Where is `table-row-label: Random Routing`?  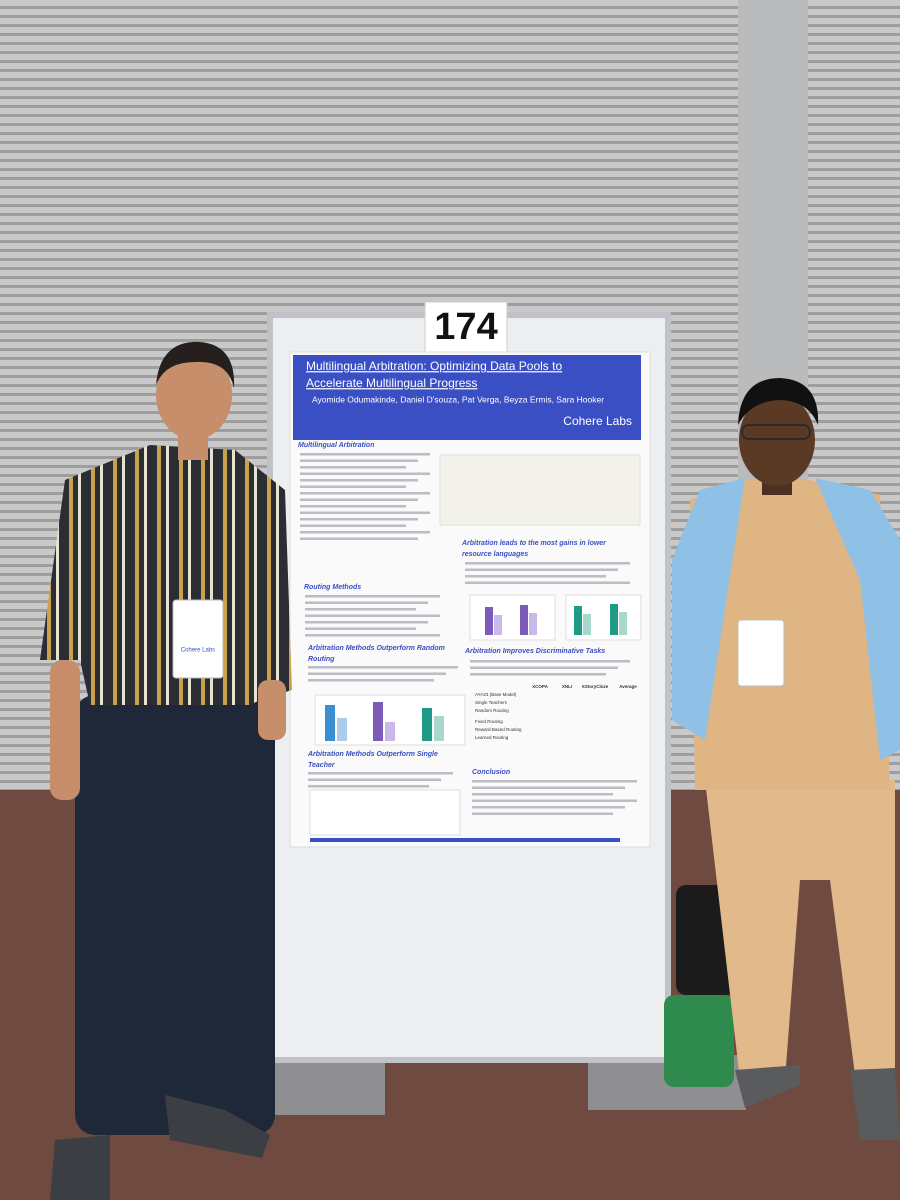
table-row-label: Random Routing is located at coordinates (492, 710).